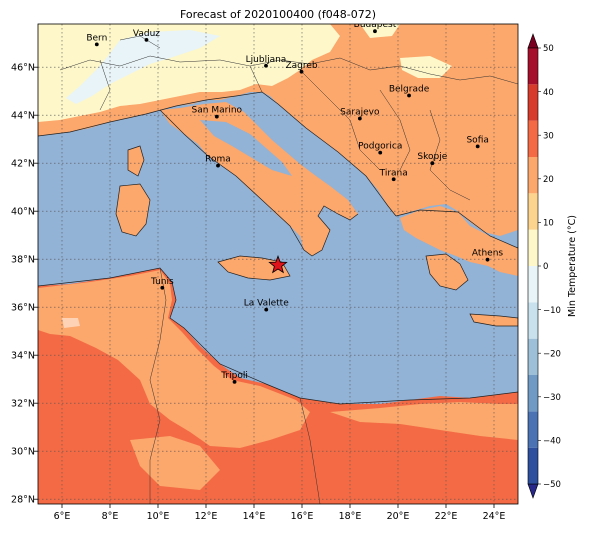  Describe the element at coordinates (23, 212) in the screenshot. I see `y-tick-label: 40°N` at that location.